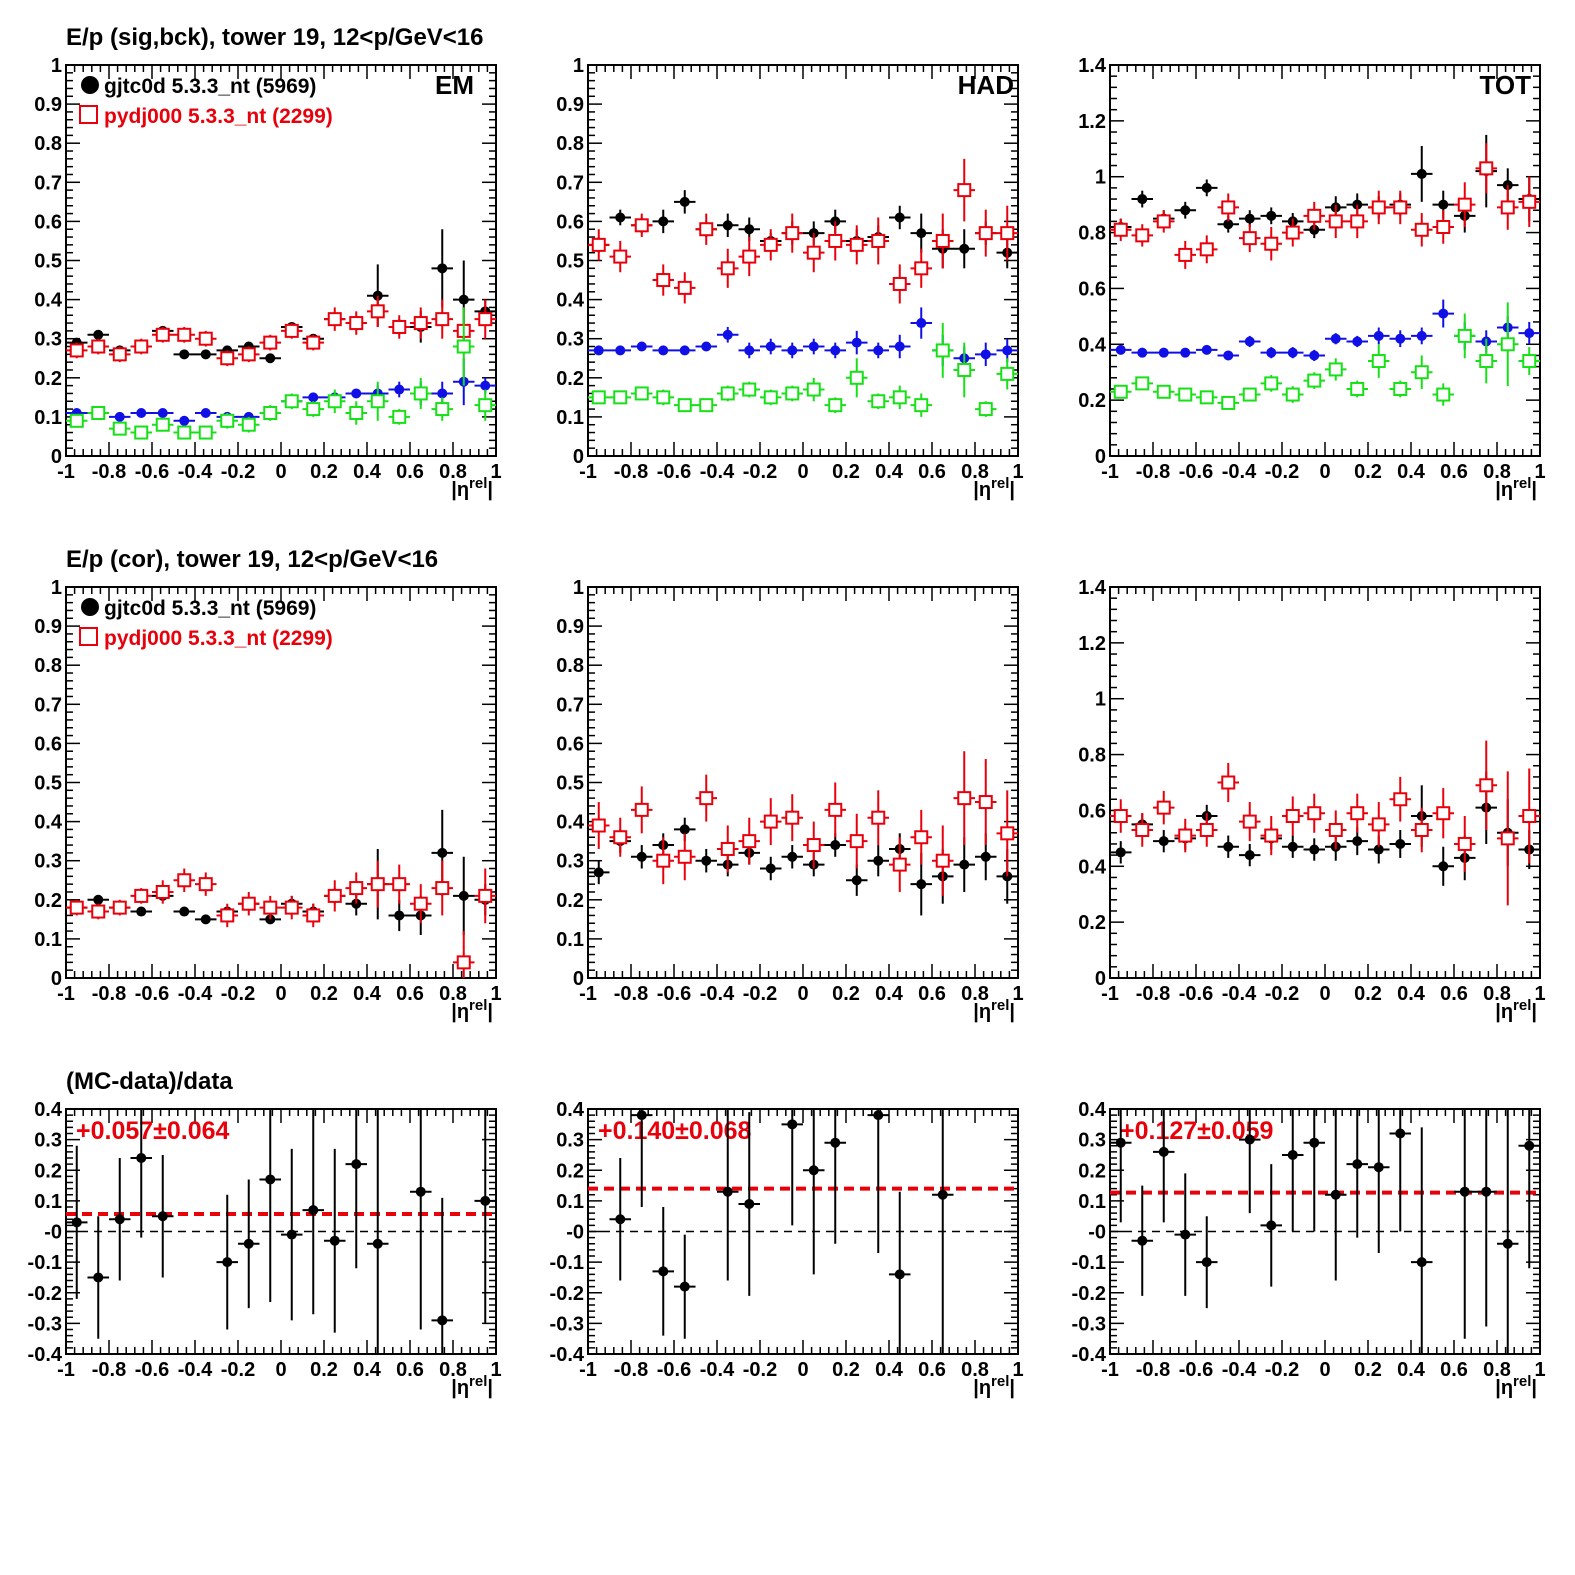 Image resolution: width=1575 pixels, height=1575 pixels. What do you see at coordinates (472, 488) in the screenshot?
I see `x-axis-title: |ηrel|` at bounding box center [472, 488].